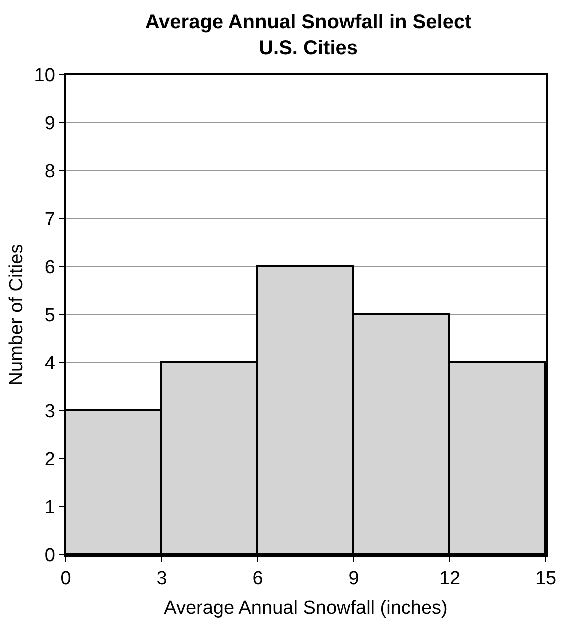 The height and width of the screenshot is (628, 561). Describe the element at coordinates (50, 124) in the screenshot. I see `y-tick-label: 9` at that location.